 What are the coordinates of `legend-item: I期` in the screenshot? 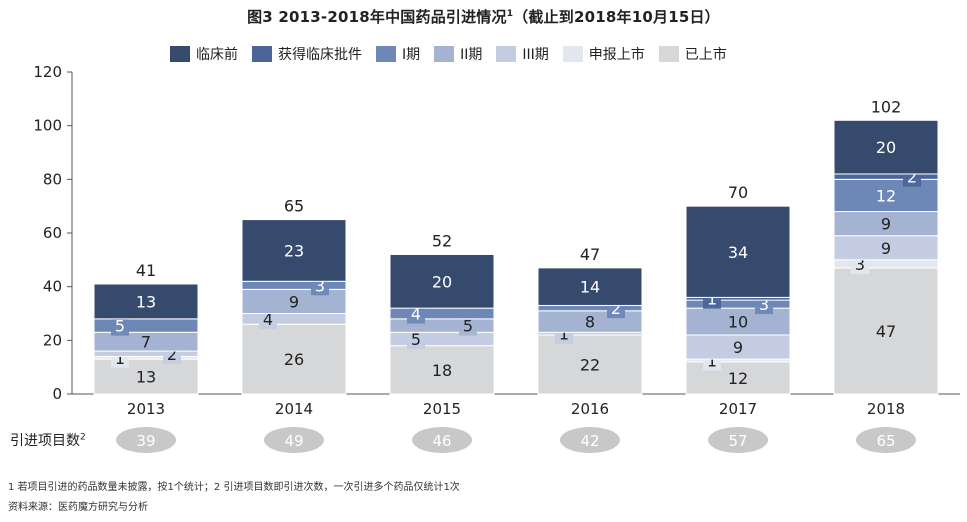 It's located at (398, 54).